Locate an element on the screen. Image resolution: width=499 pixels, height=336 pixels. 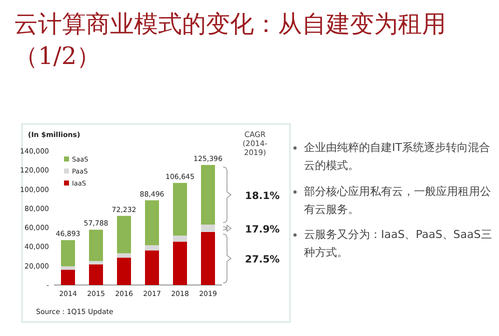
text: 企业由纯粹的自建IT系统逐步转向混合云的模式。 is located at coordinates (397, 157).